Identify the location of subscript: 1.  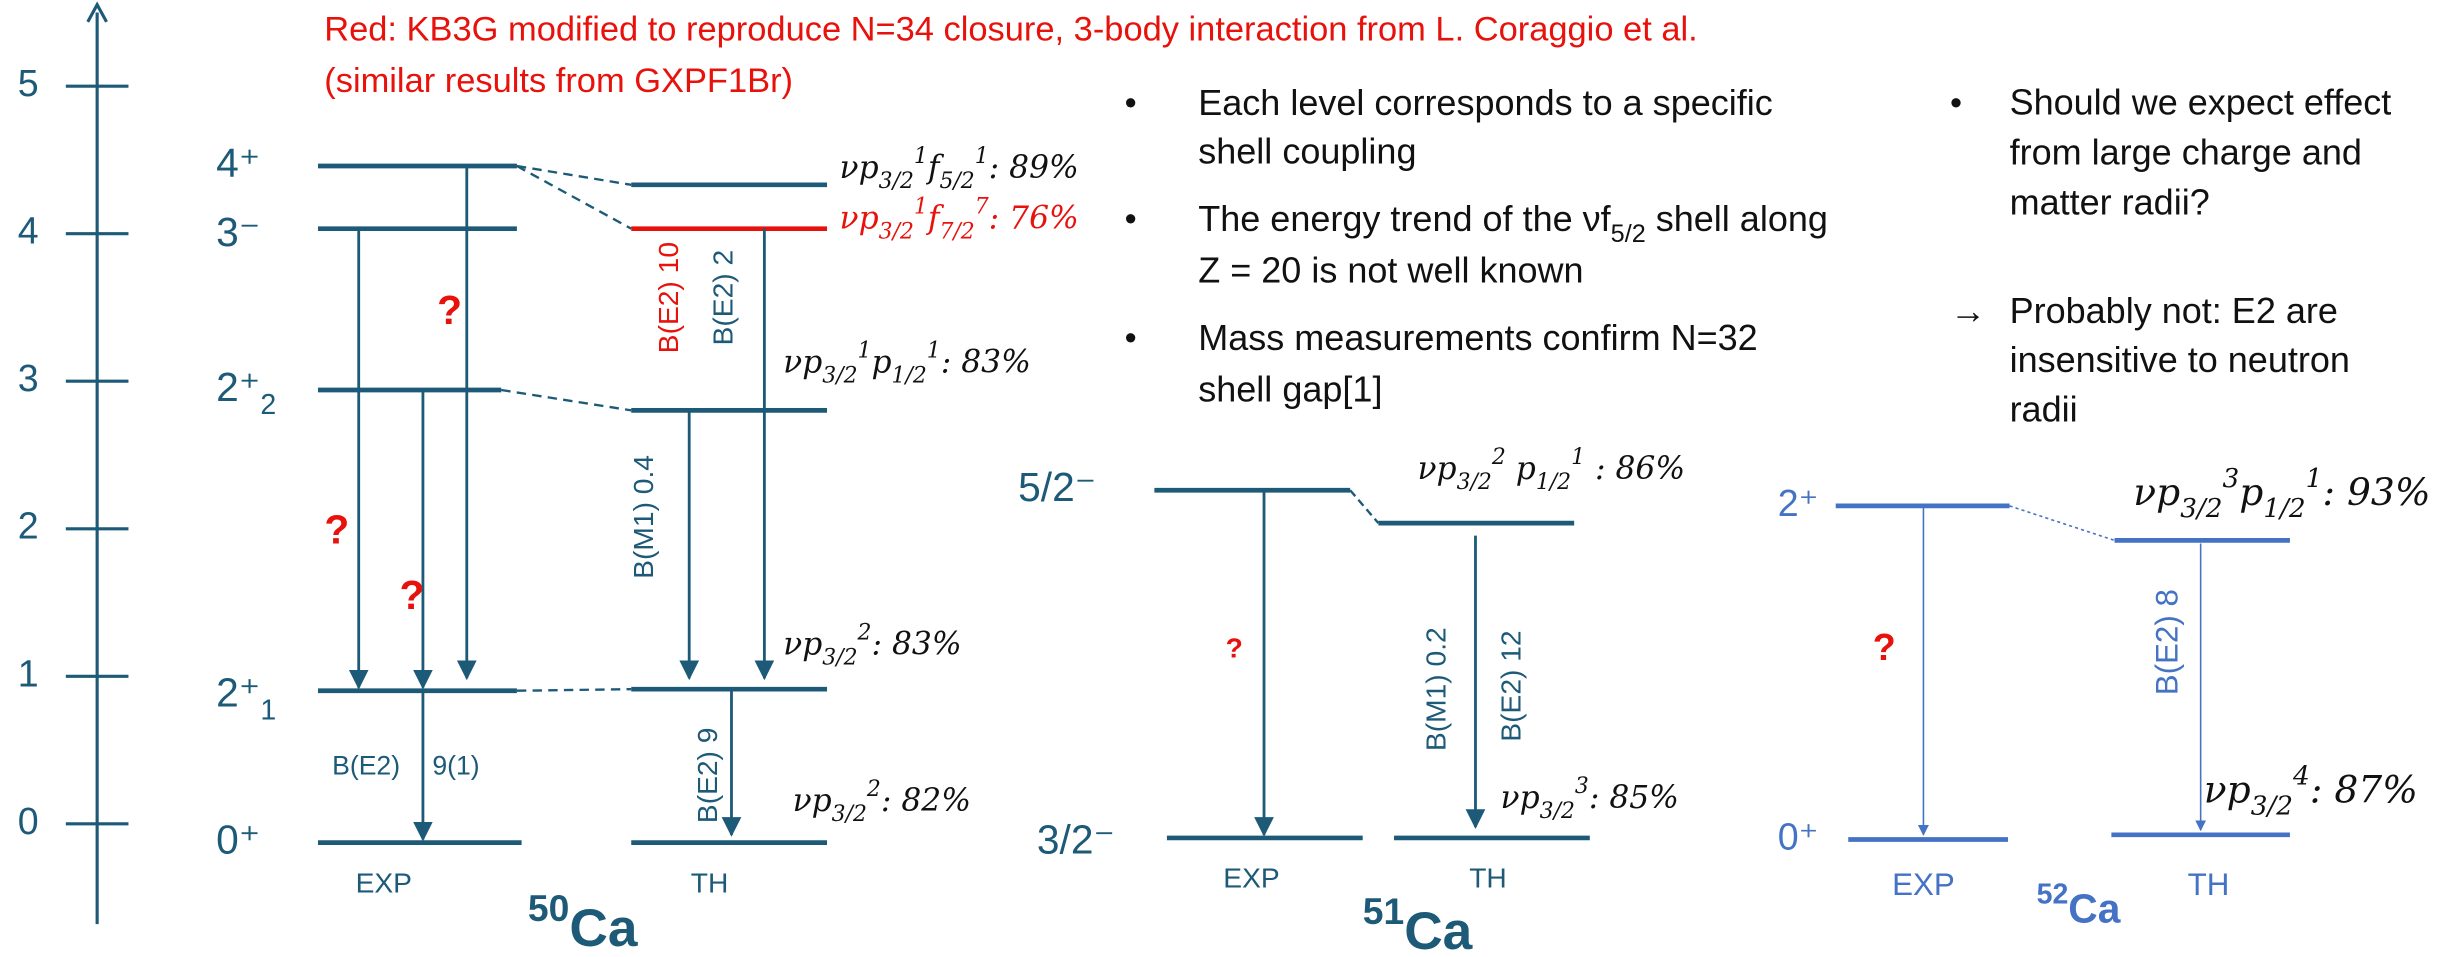
(268, 710).